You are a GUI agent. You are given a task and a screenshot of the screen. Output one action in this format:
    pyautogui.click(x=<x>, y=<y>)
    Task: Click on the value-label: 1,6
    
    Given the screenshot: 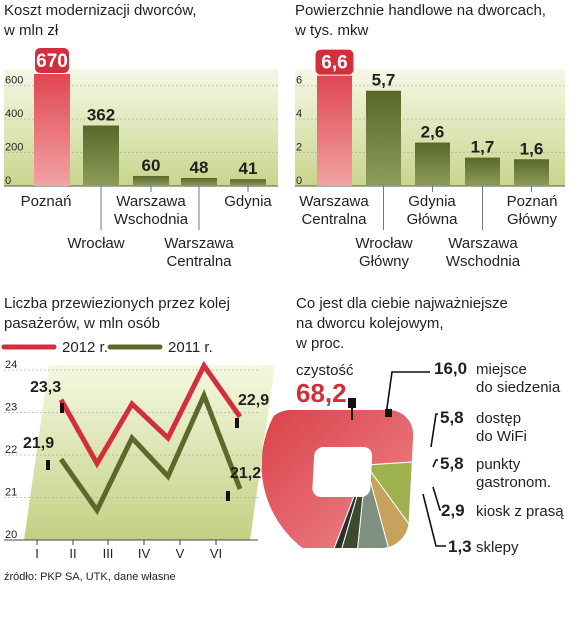 What is the action you would take?
    pyautogui.click(x=532, y=148)
    